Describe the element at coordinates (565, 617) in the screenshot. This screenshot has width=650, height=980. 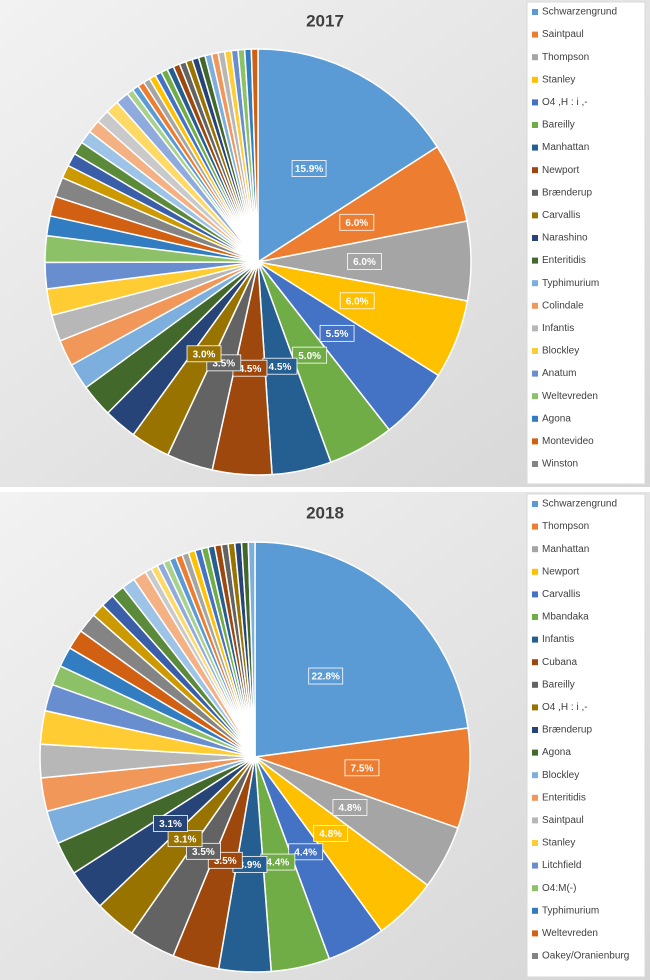
I see `legend-label: Mbandaka` at that location.